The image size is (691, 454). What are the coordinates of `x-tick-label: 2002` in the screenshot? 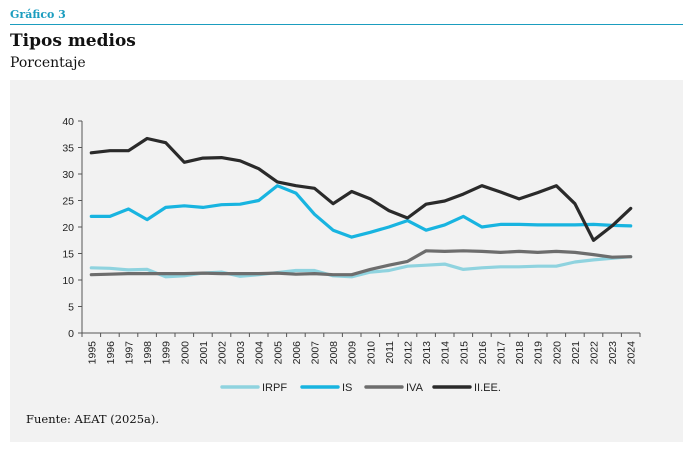 It's located at (223, 353).